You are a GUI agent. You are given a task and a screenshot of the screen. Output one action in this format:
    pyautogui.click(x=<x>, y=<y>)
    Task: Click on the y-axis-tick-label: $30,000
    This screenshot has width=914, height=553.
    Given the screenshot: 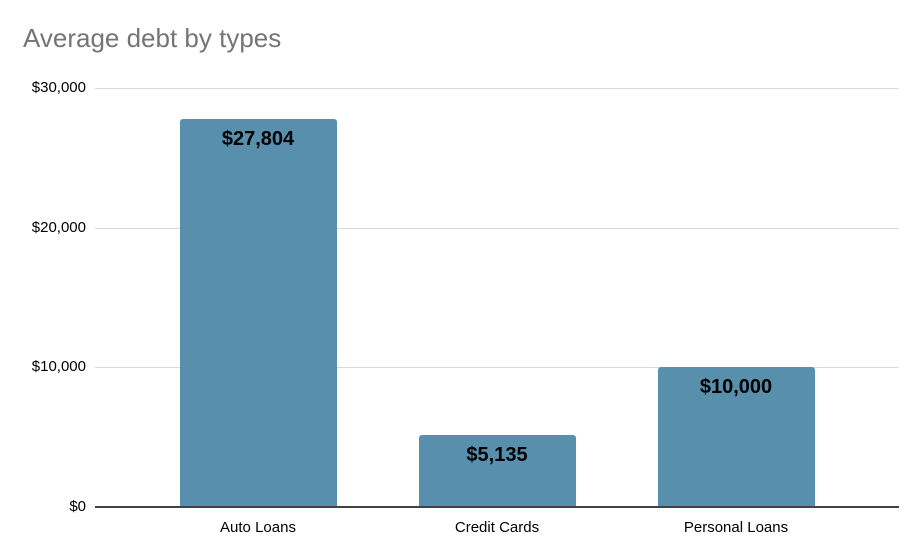 What is the action you would take?
    pyautogui.click(x=58, y=87)
    